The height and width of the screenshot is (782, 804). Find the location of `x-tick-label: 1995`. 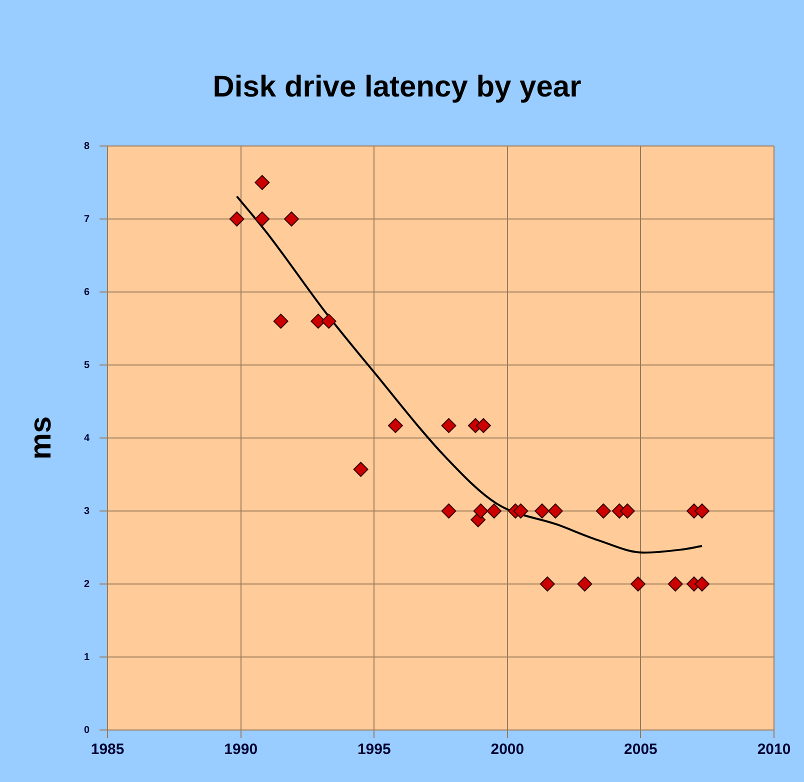

x-tick-label: 1995 is located at coordinates (374, 749).